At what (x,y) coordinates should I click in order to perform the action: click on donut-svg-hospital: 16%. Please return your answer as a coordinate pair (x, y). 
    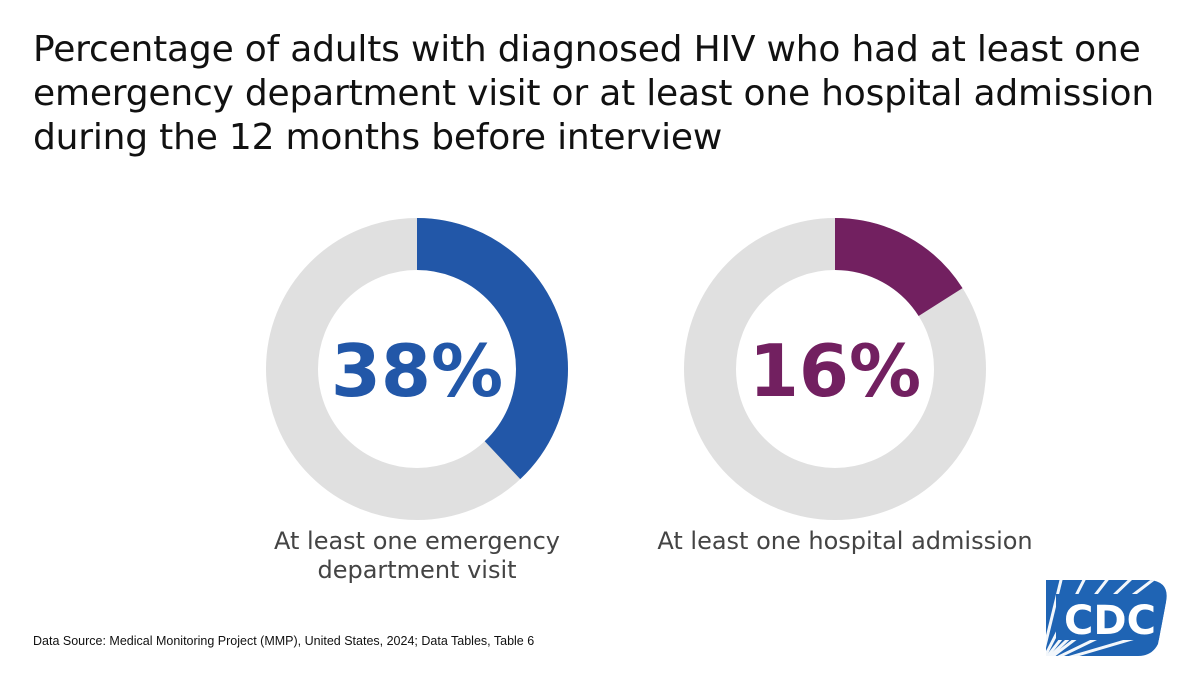
    Looking at the image, I should click on (835, 369).